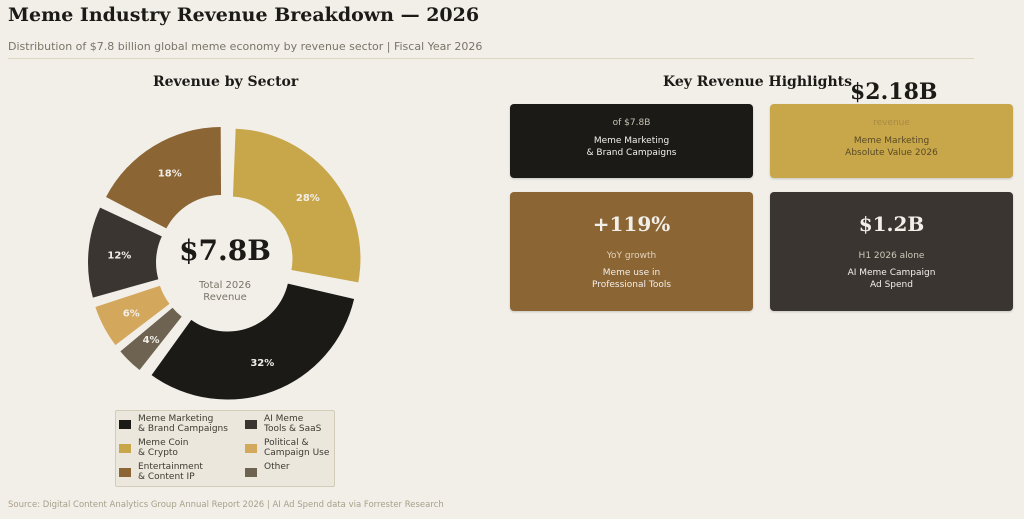 Image resolution: width=1024 pixels, height=519 pixels. Describe the element at coordinates (163, 448) in the screenshot. I see `legend-label: Meme Coin & Crypto` at that location.